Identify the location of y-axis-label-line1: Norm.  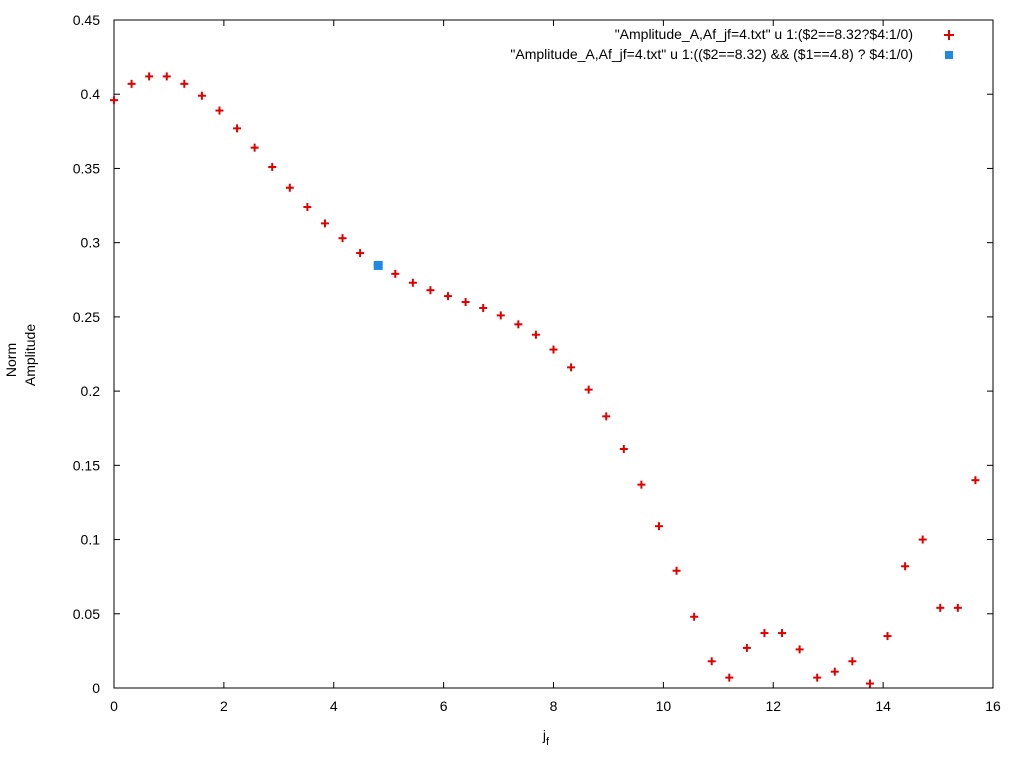
(11, 360).